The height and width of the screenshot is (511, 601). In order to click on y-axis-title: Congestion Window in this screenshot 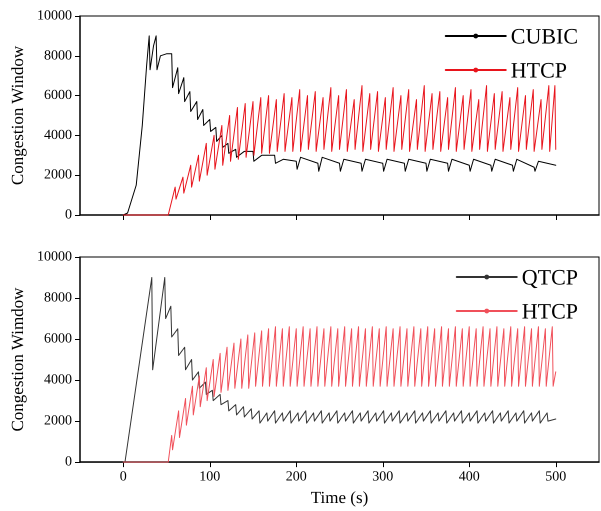, I will do `click(18, 115)`.